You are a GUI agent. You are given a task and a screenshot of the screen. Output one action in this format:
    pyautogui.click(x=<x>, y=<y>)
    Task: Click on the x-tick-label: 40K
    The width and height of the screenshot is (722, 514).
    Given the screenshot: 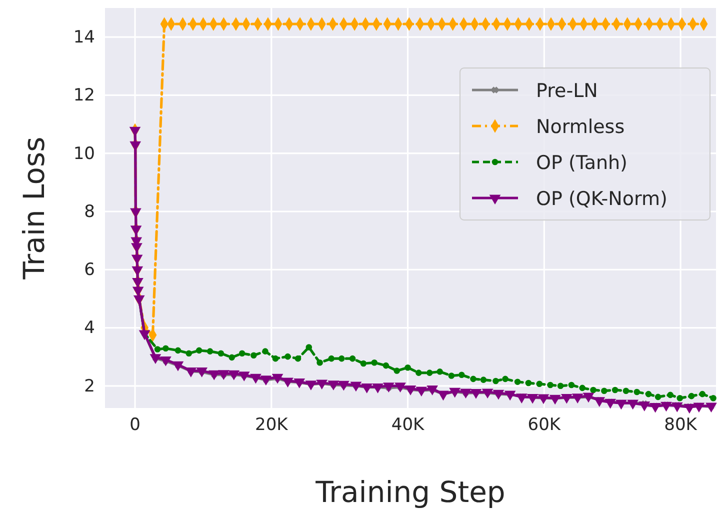 What is the action you would take?
    pyautogui.click(x=408, y=425)
    